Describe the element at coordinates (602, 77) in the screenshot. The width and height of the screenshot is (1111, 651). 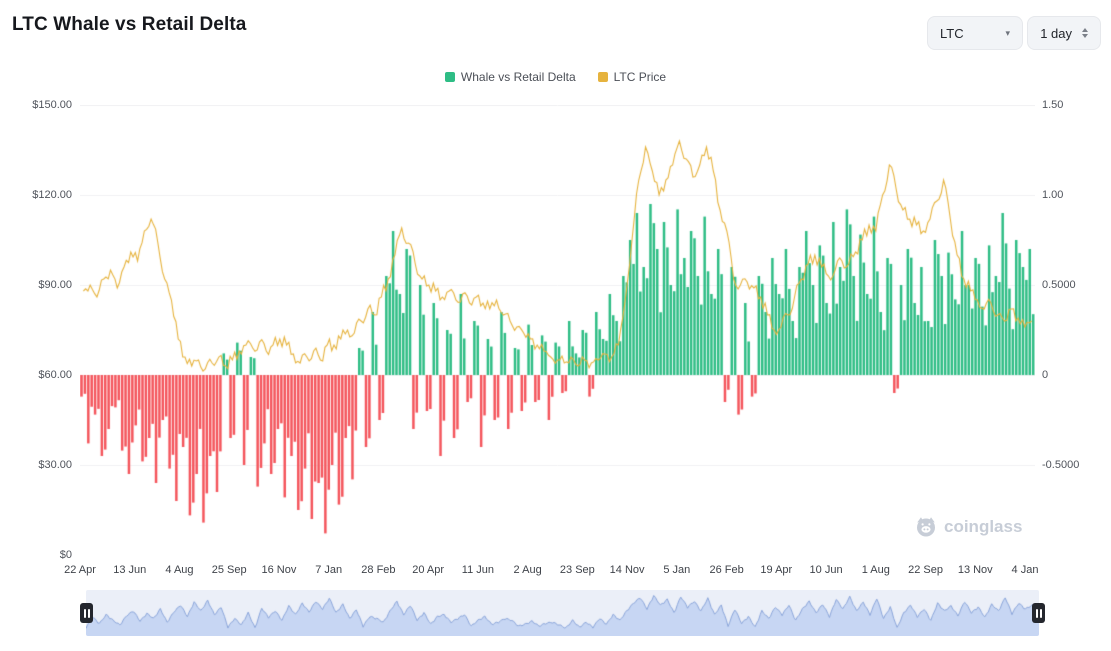
I see `legend-swatch-price` at that location.